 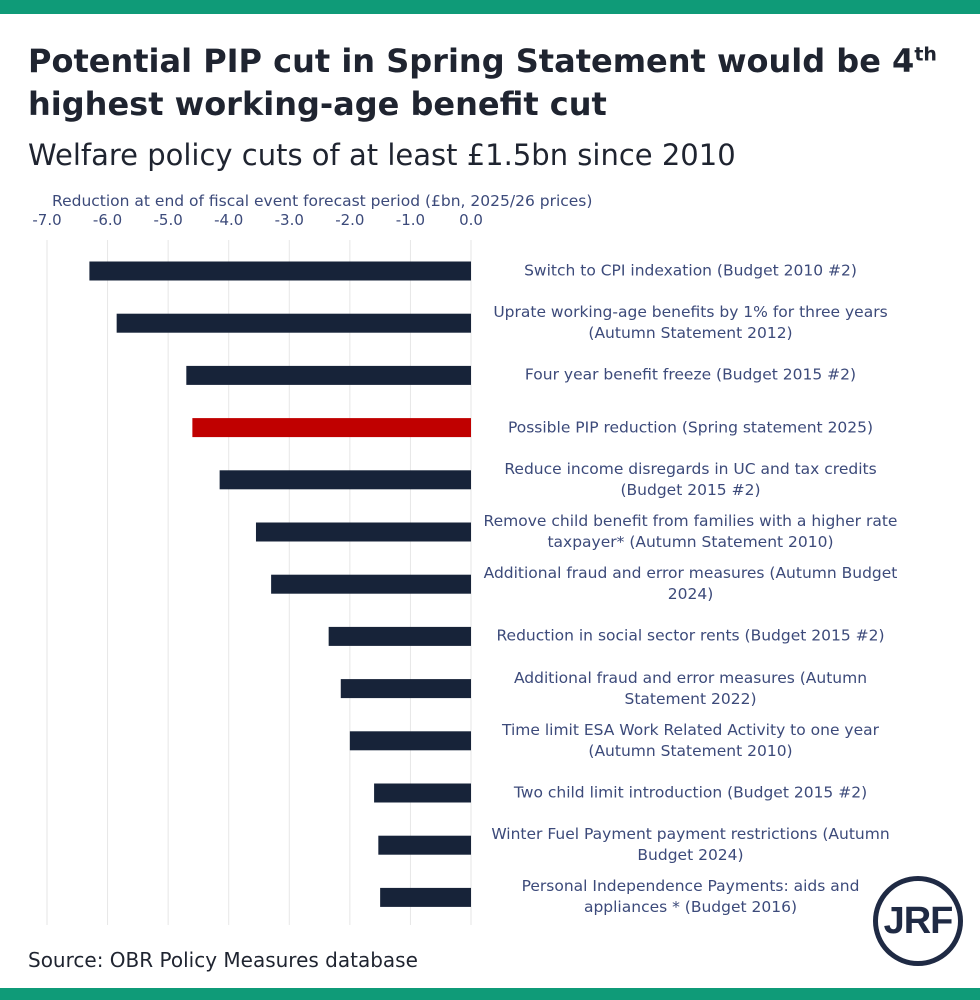 I want to click on logo-text: JRF, so click(x=918, y=920).